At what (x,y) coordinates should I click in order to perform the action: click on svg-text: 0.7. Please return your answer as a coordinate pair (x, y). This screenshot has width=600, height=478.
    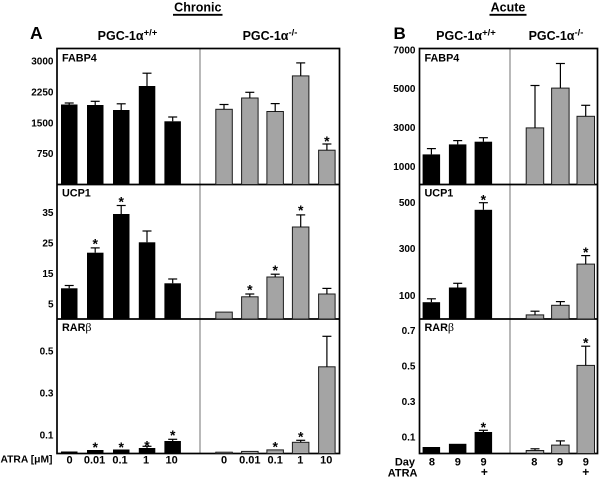
    Looking at the image, I should click on (409, 331).